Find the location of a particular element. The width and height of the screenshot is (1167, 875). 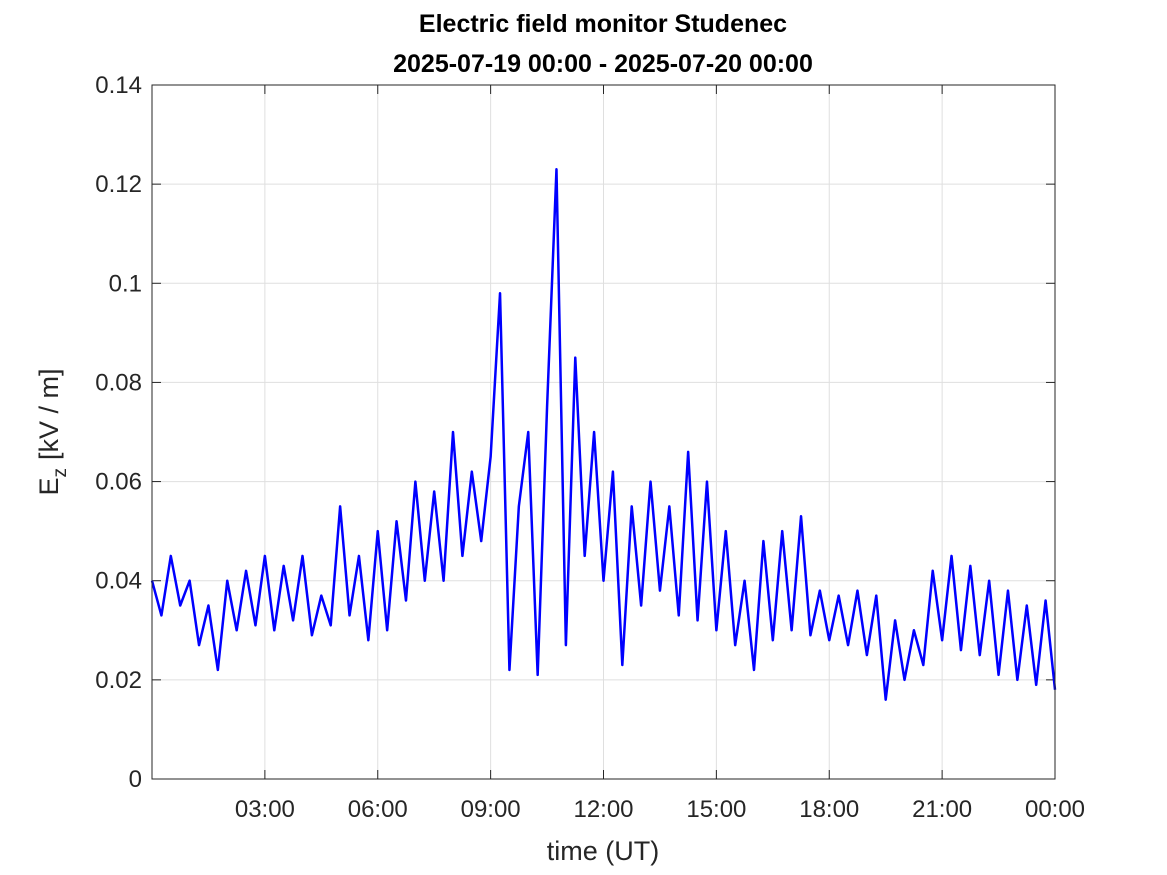

x-axis-label: time (UT) is located at coordinates (603, 851).